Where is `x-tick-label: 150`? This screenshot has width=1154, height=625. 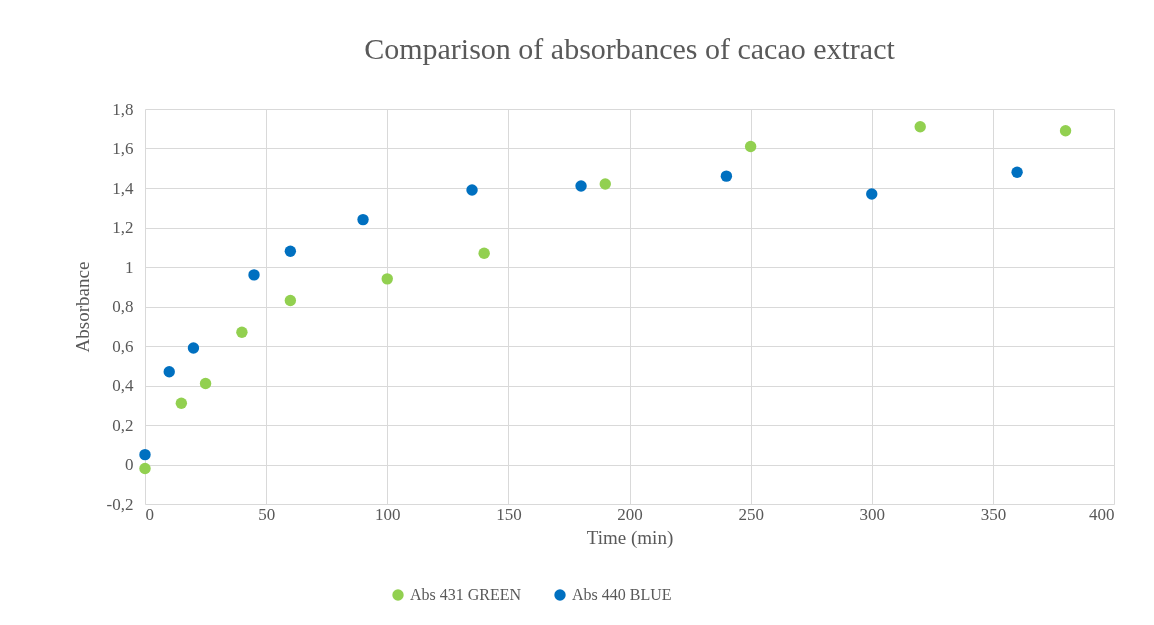 x-tick-label: 150 is located at coordinates (509, 514).